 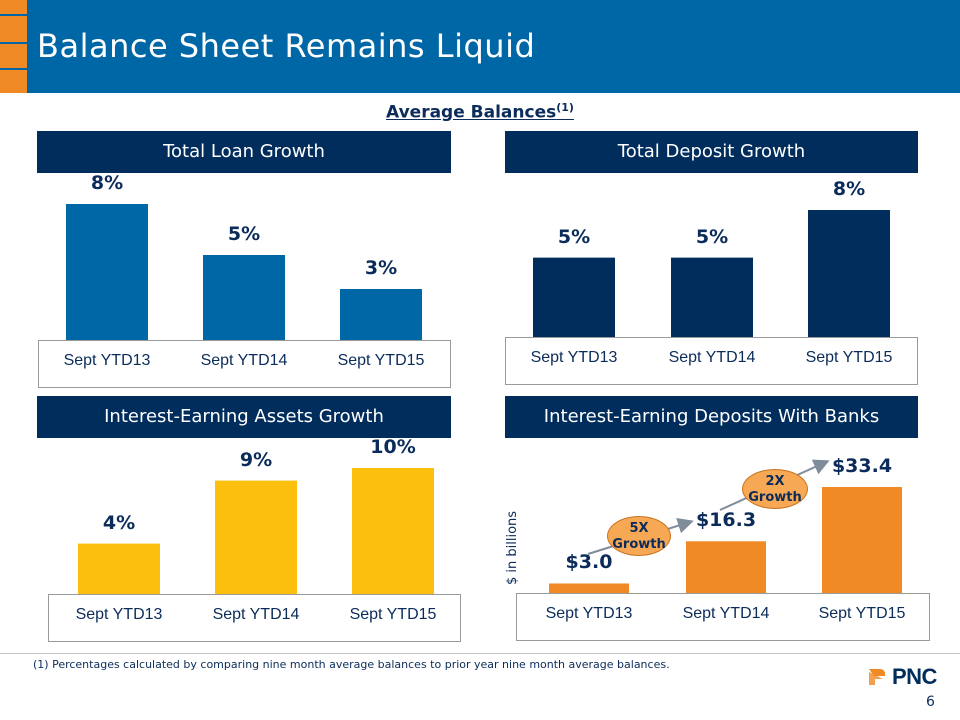 I want to click on page-title: Balance Sheet Remains Liquid, so click(x=286, y=46).